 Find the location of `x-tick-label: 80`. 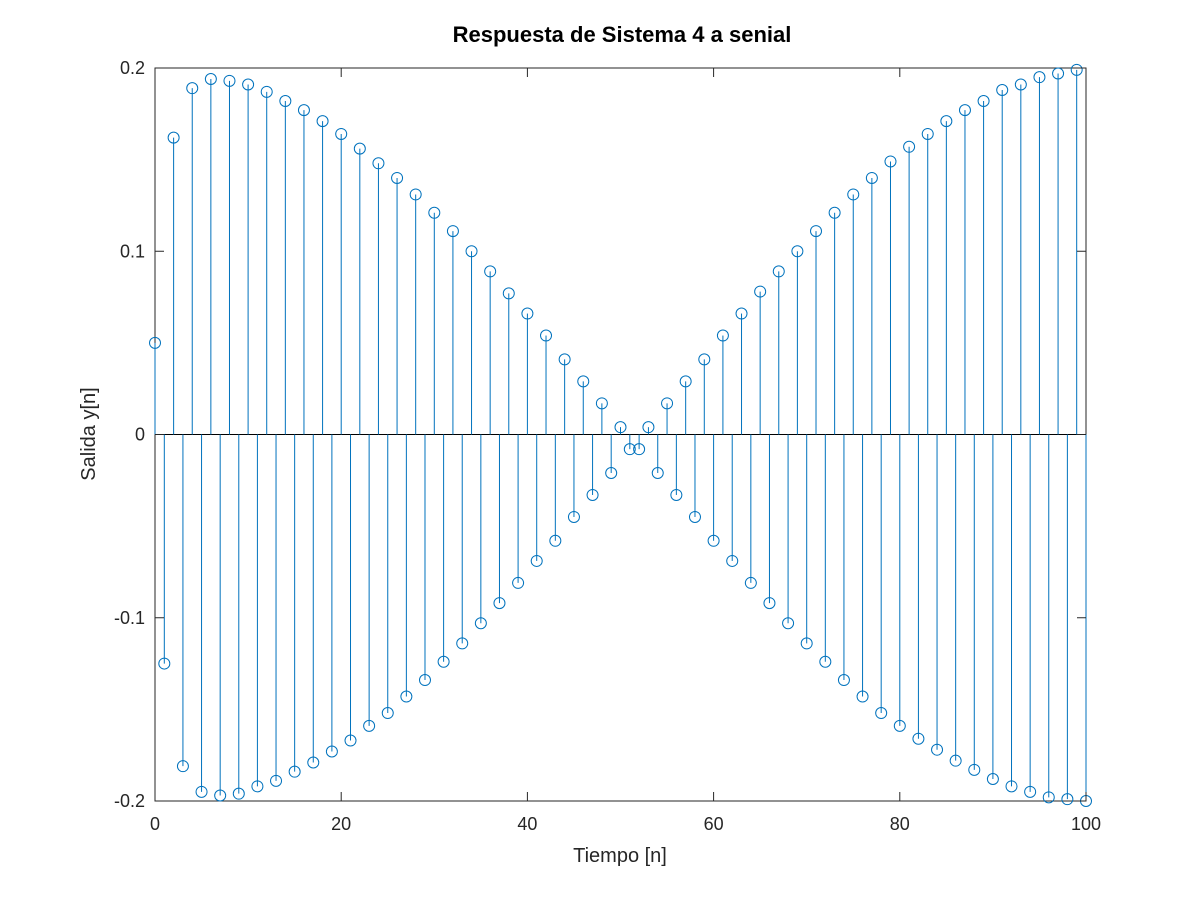

x-tick-label: 80 is located at coordinates (900, 824).